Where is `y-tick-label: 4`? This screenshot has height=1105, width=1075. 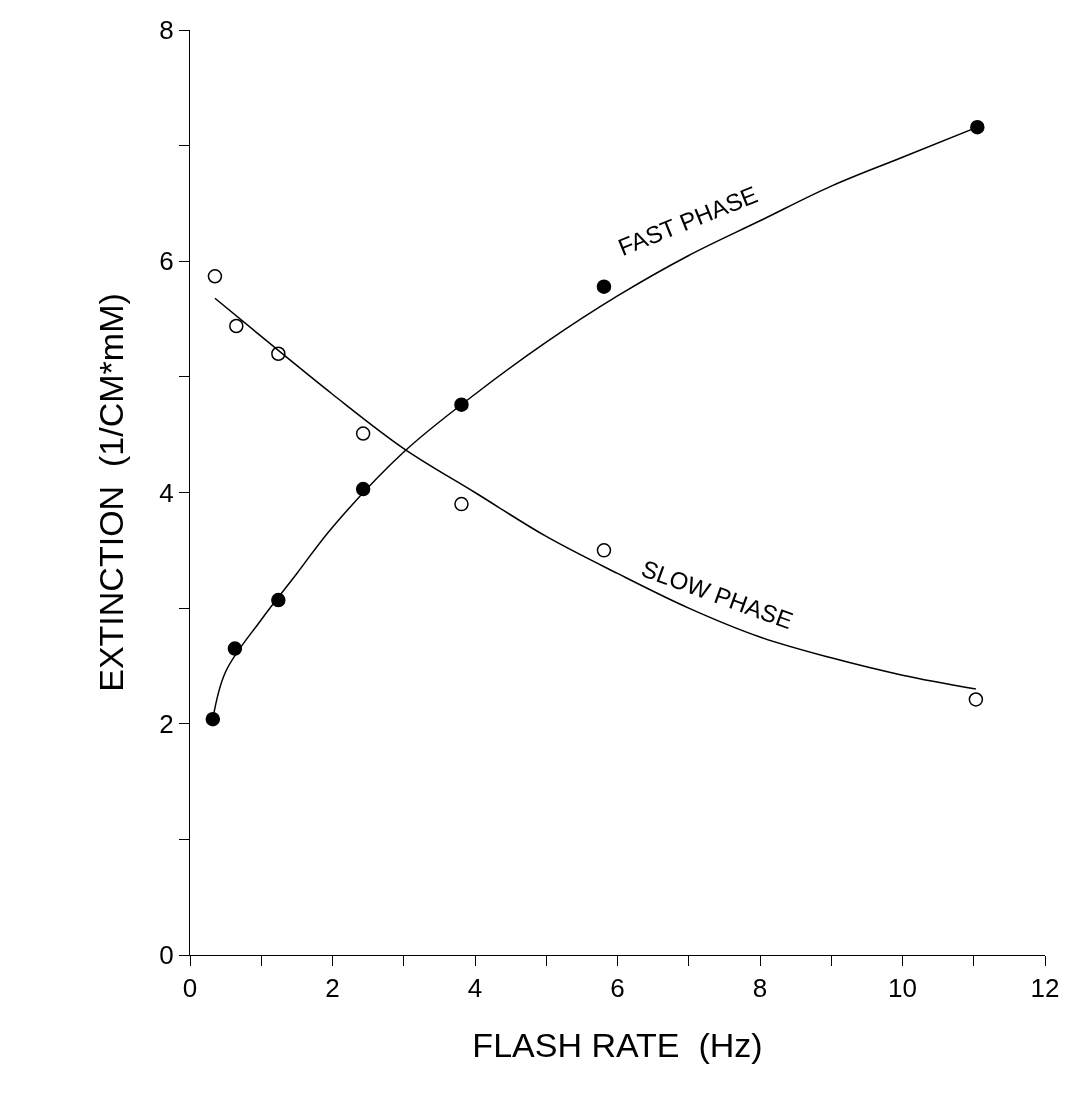 y-tick-label: 4 is located at coordinates (166, 492).